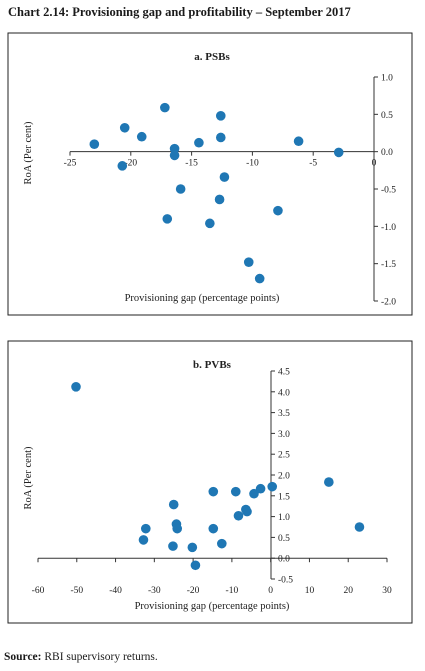 The height and width of the screenshot is (671, 425). What do you see at coordinates (270, 591) in the screenshot?
I see `pvb-x-tick-label: 0` at bounding box center [270, 591].